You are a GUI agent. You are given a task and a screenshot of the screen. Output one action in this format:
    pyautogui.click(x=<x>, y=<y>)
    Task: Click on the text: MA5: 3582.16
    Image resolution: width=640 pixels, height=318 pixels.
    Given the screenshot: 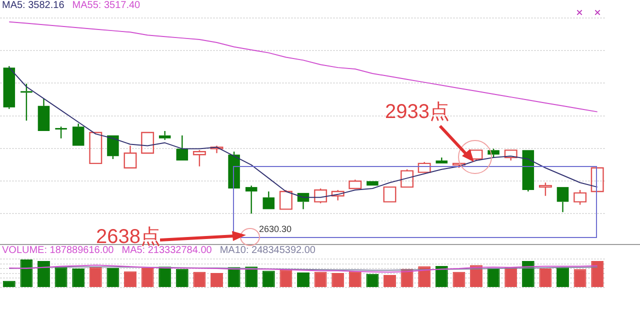 What is the action you would take?
    pyautogui.click(x=33, y=5)
    